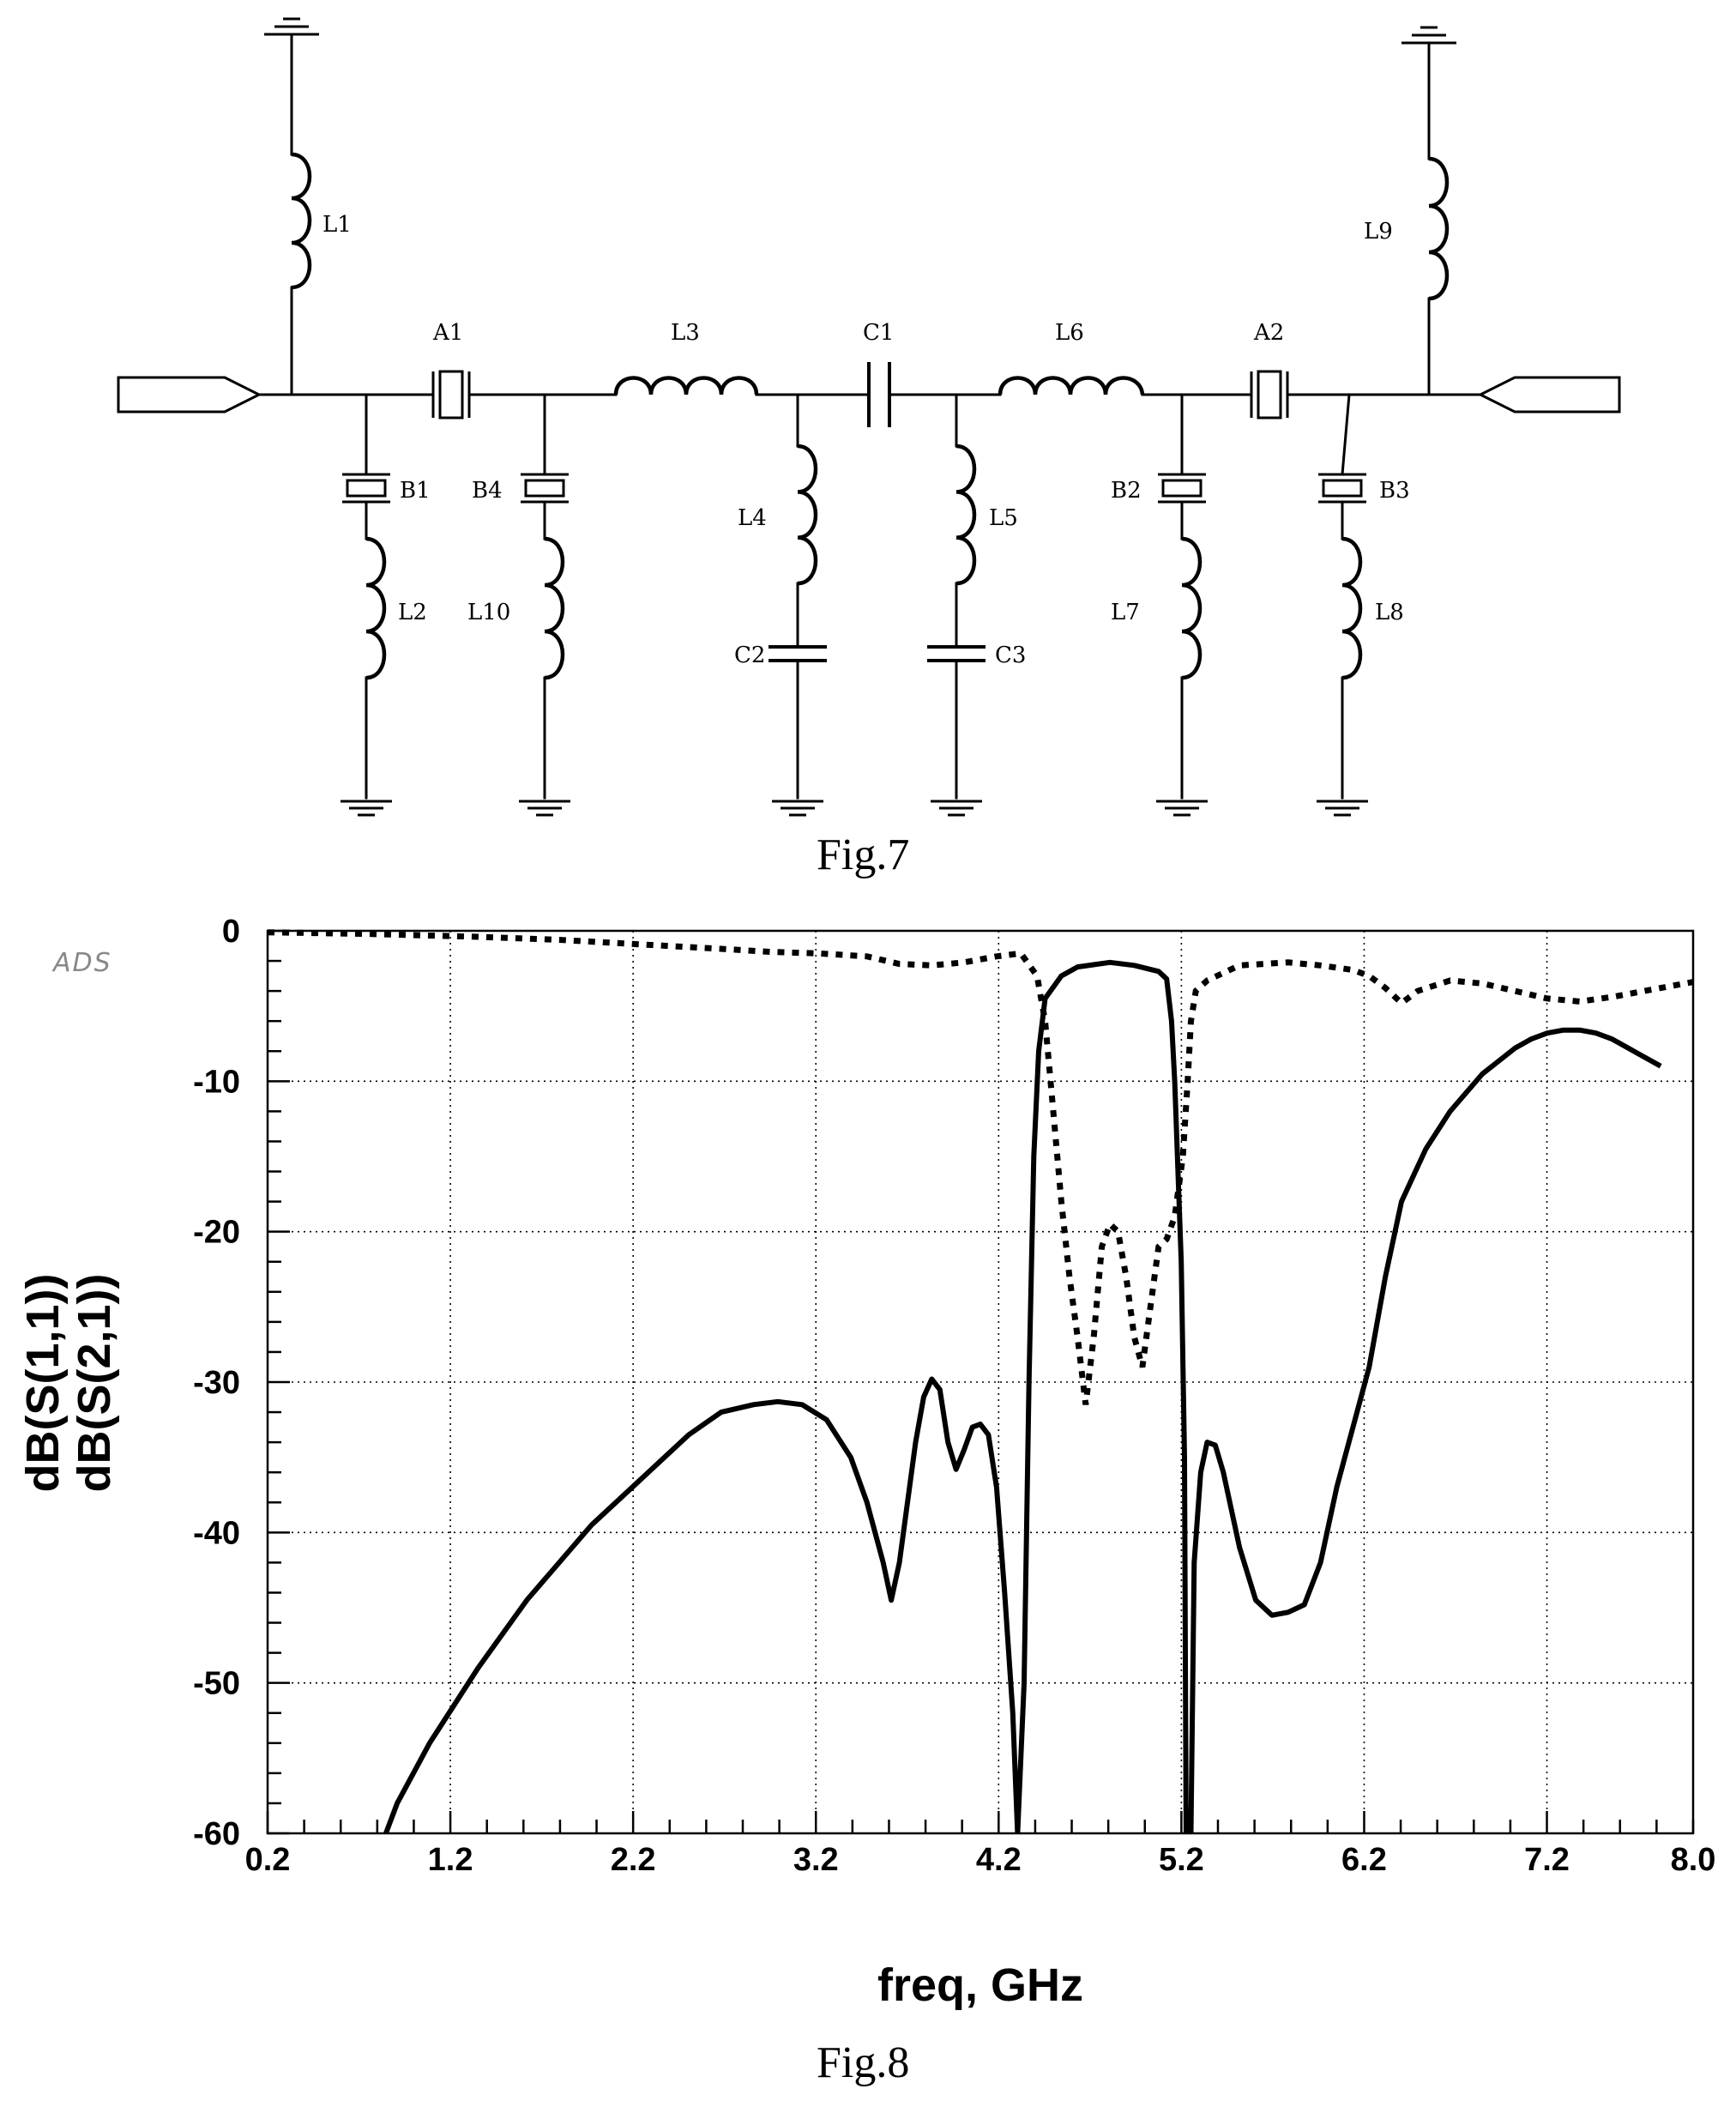 The image size is (1736, 2101). I want to click on x-tick-label: 5.2, so click(1181, 1860).